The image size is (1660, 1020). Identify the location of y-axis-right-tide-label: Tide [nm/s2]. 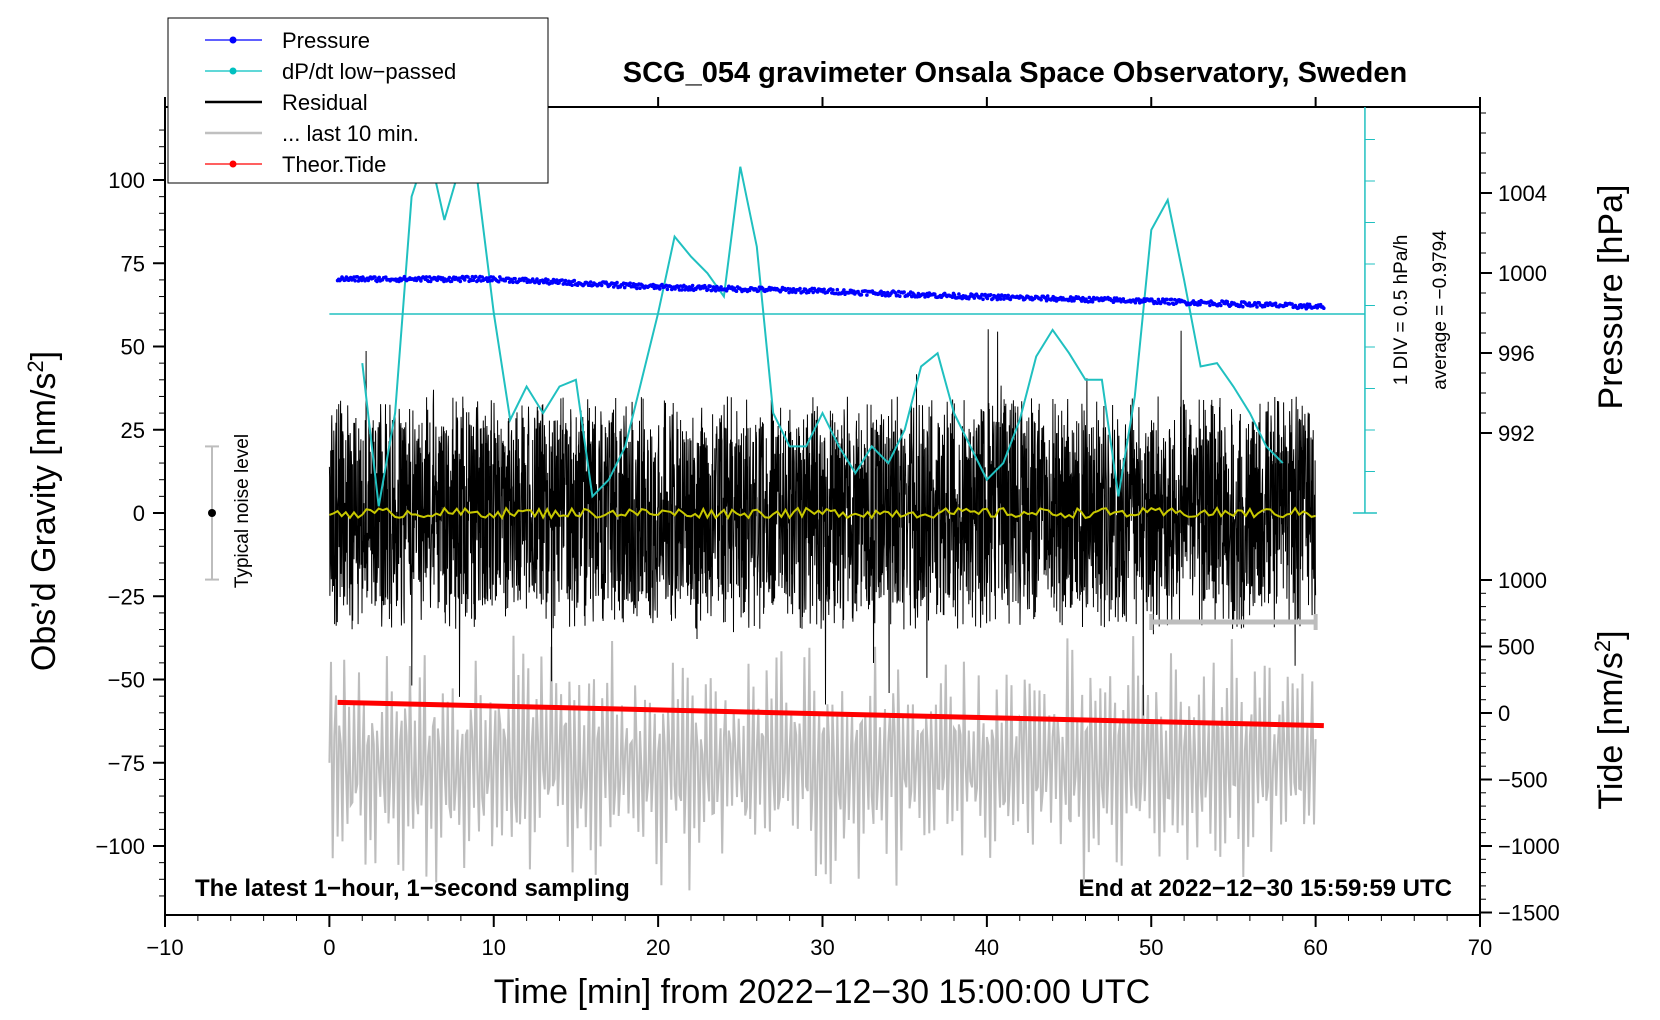
(1610, 719).